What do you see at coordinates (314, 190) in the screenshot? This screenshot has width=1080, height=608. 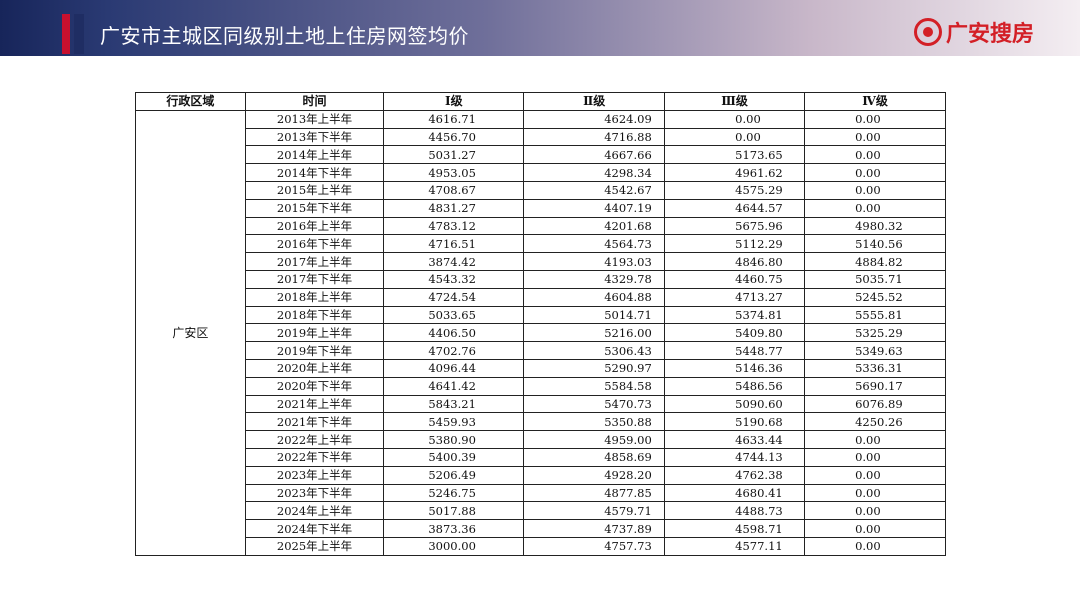 I see `time-cell: 2015年上半年` at bounding box center [314, 190].